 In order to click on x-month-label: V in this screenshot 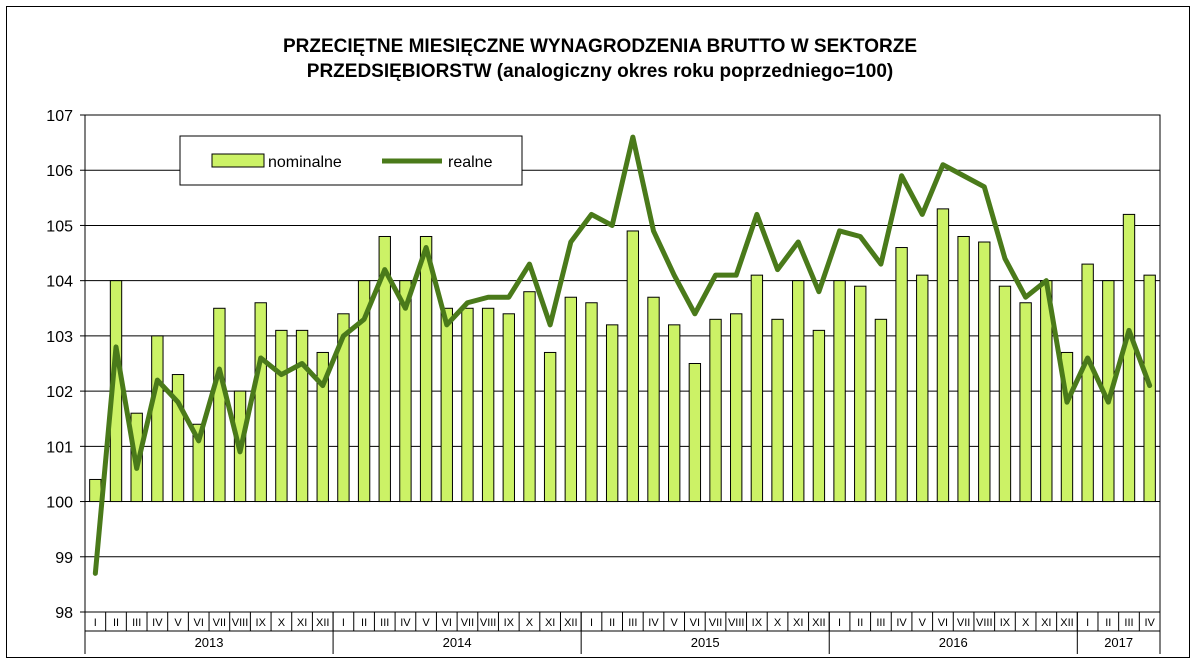, I will do `click(426, 623)`.